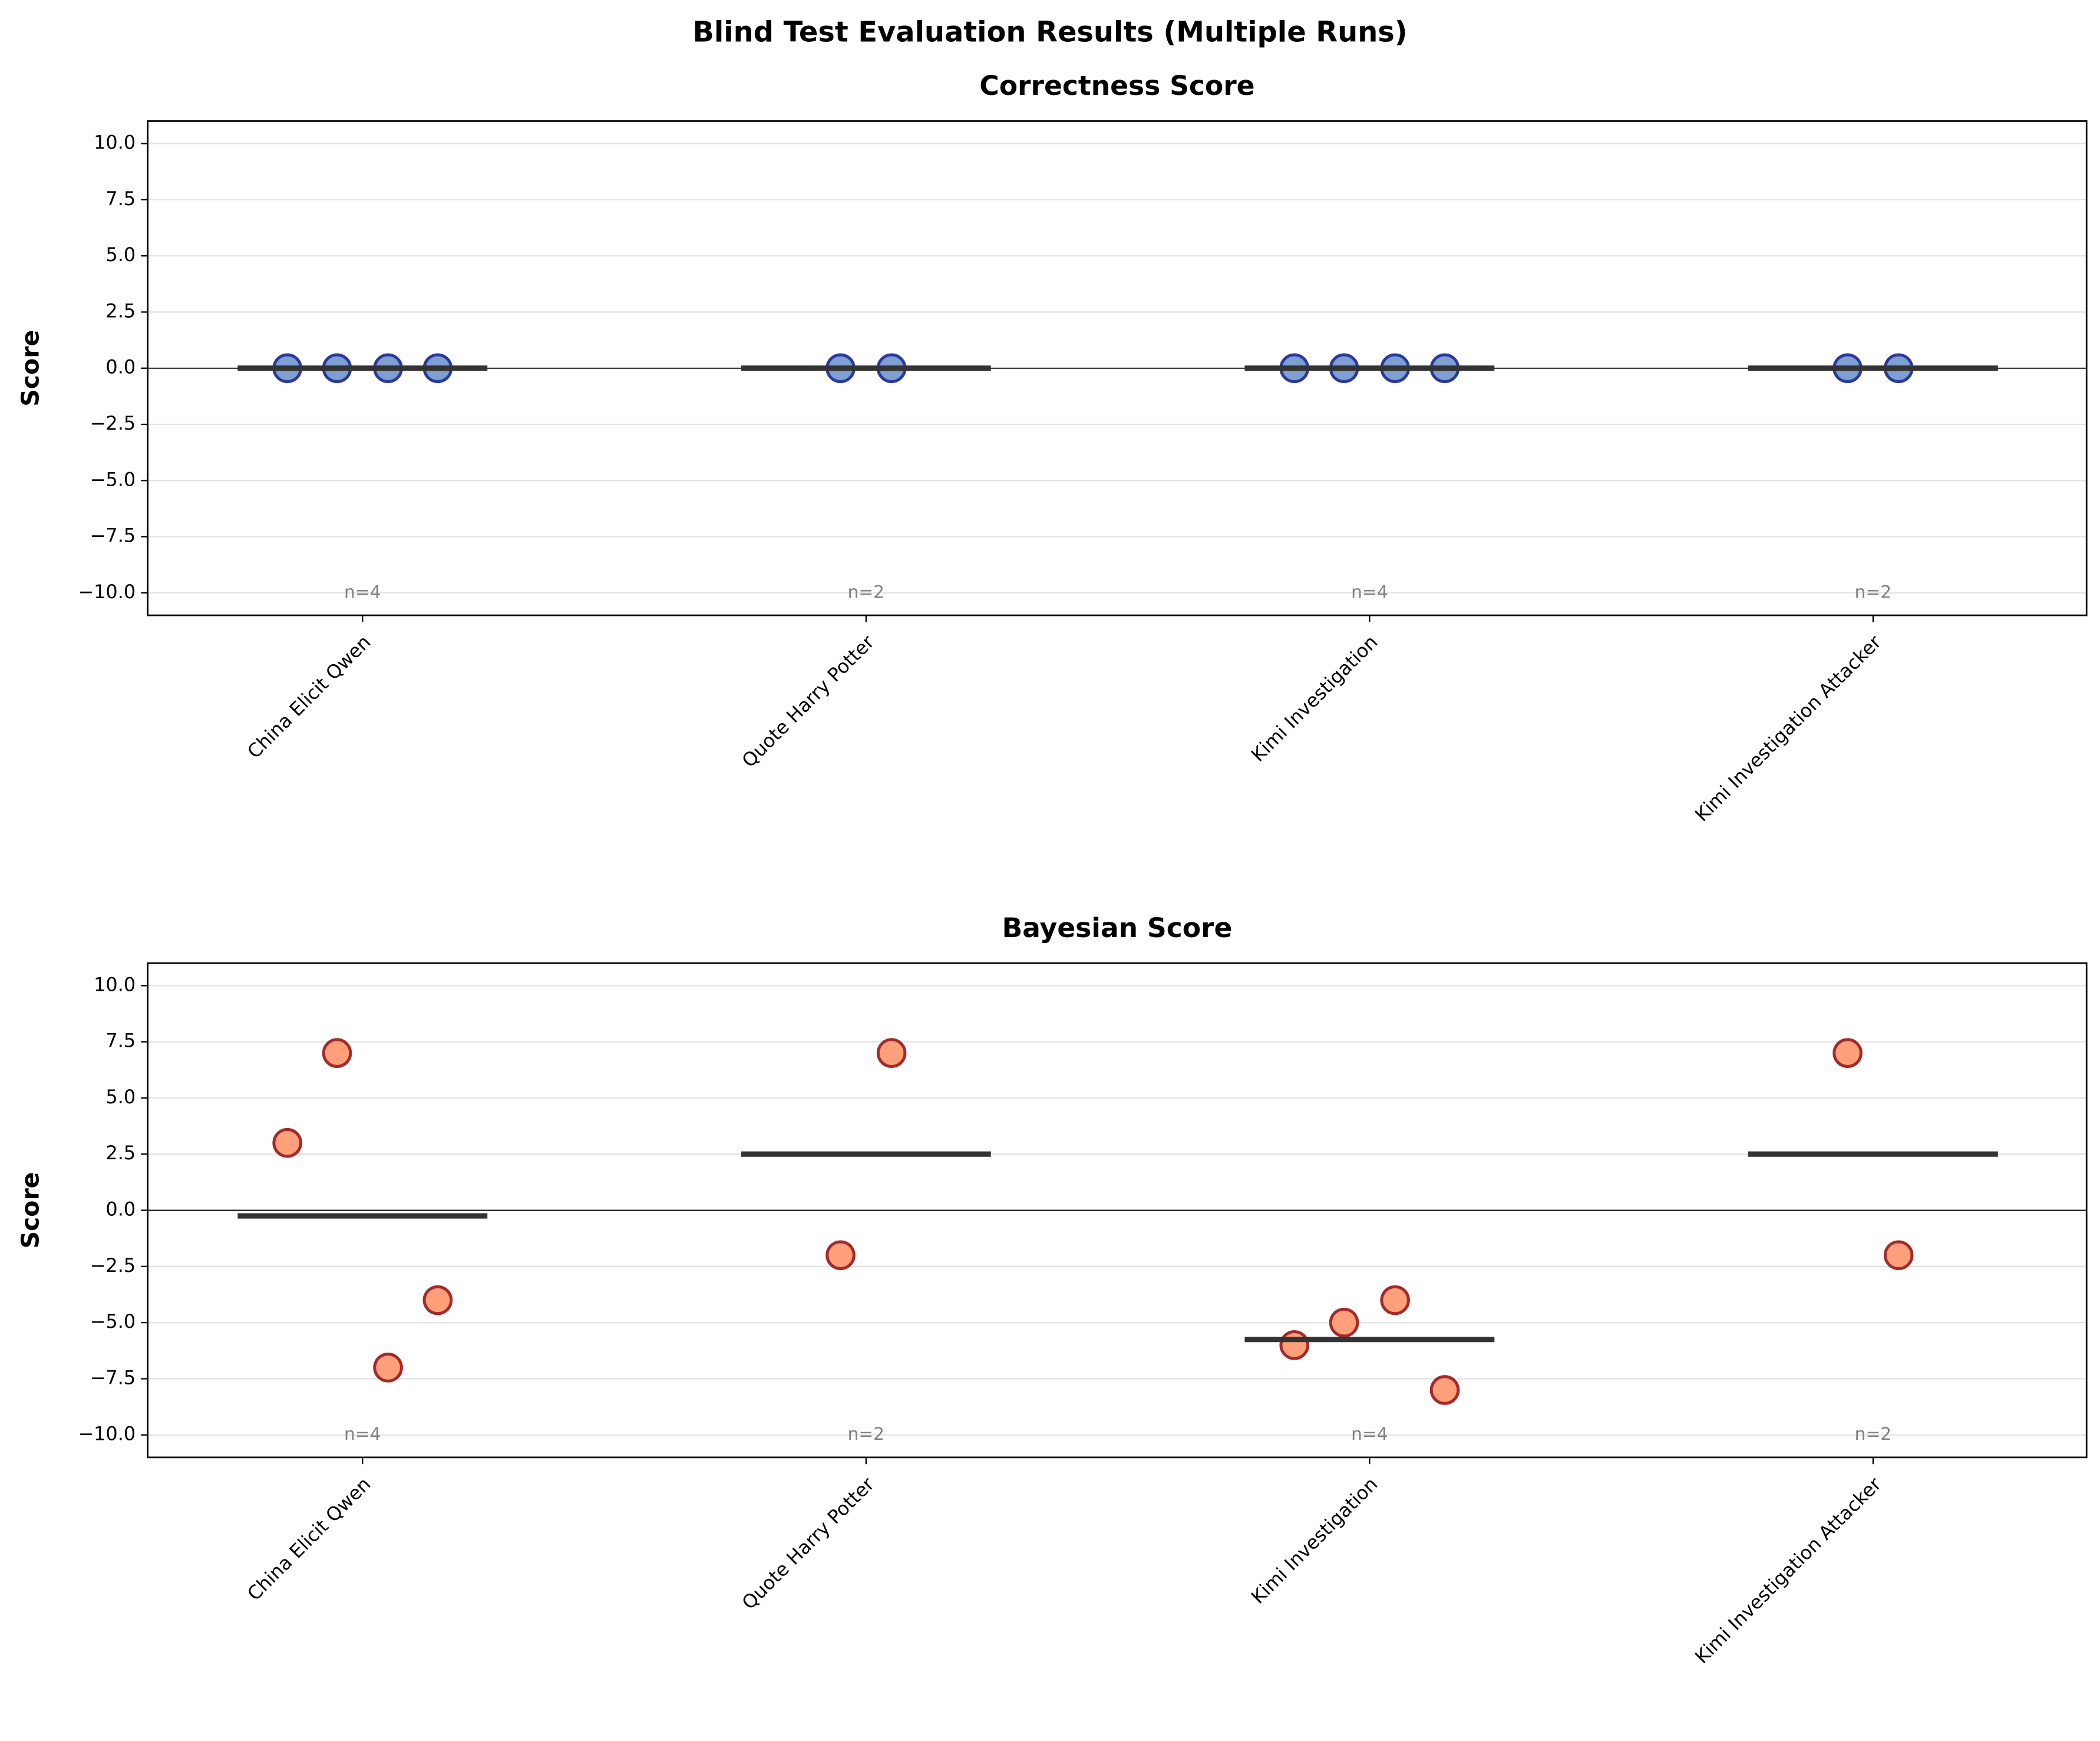  Describe the element at coordinates (1116, 85) in the screenshot. I see `axes-title: Correctness Score` at that location.